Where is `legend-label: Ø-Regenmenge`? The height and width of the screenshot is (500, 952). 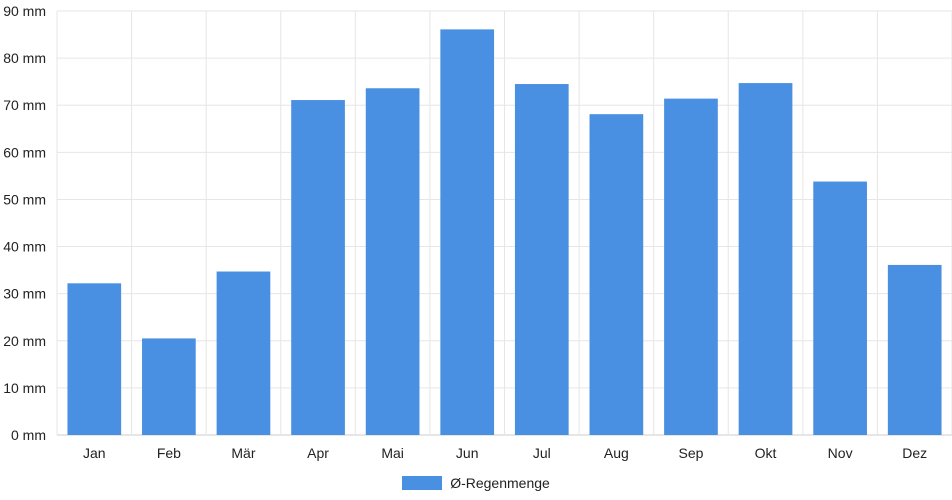
legend-label: Ø-Regenmenge is located at coordinates (500, 483).